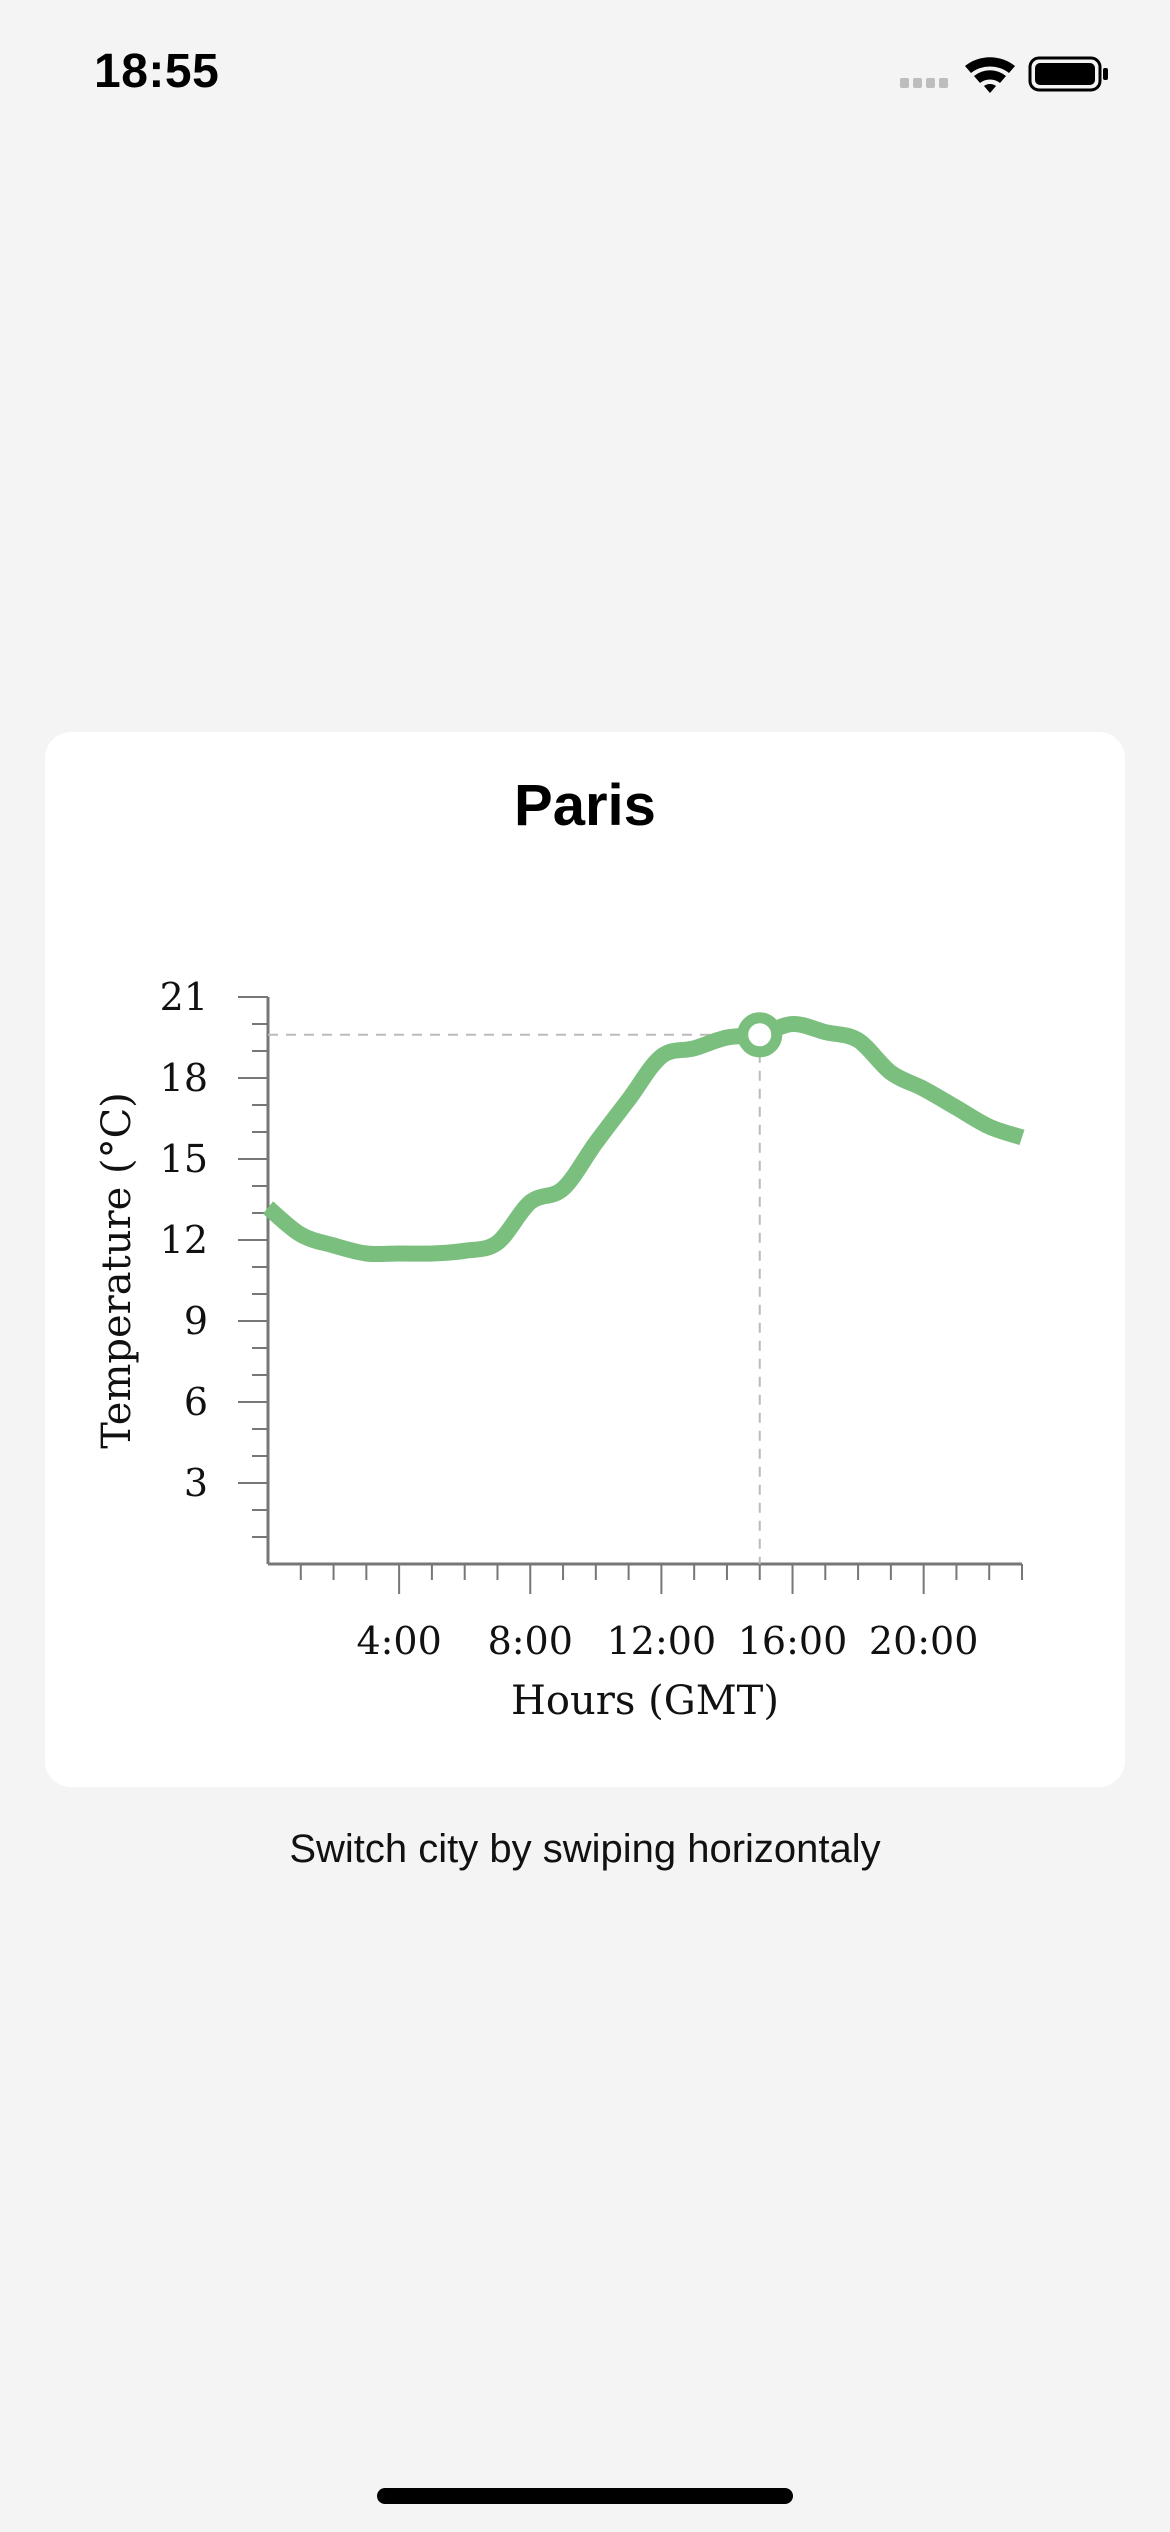 This screenshot has width=1170, height=2532. What do you see at coordinates (117, 1270) in the screenshot?
I see `y-axis-label: Temperature (°C)` at bounding box center [117, 1270].